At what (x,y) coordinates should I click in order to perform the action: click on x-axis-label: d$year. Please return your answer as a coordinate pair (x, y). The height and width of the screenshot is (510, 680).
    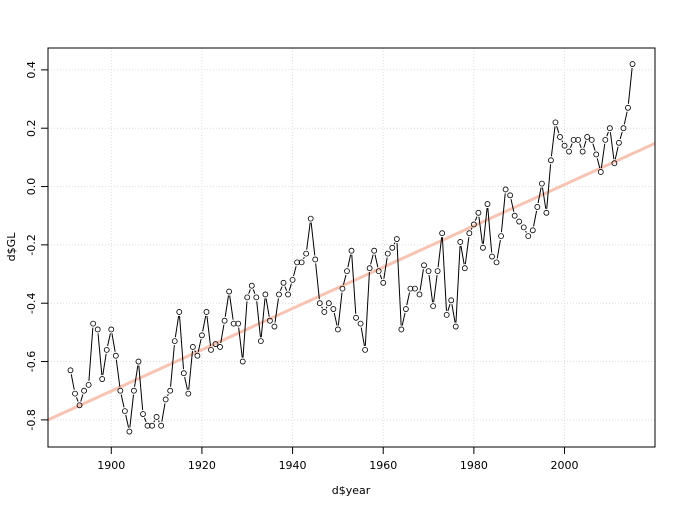
    Looking at the image, I should click on (351, 490).